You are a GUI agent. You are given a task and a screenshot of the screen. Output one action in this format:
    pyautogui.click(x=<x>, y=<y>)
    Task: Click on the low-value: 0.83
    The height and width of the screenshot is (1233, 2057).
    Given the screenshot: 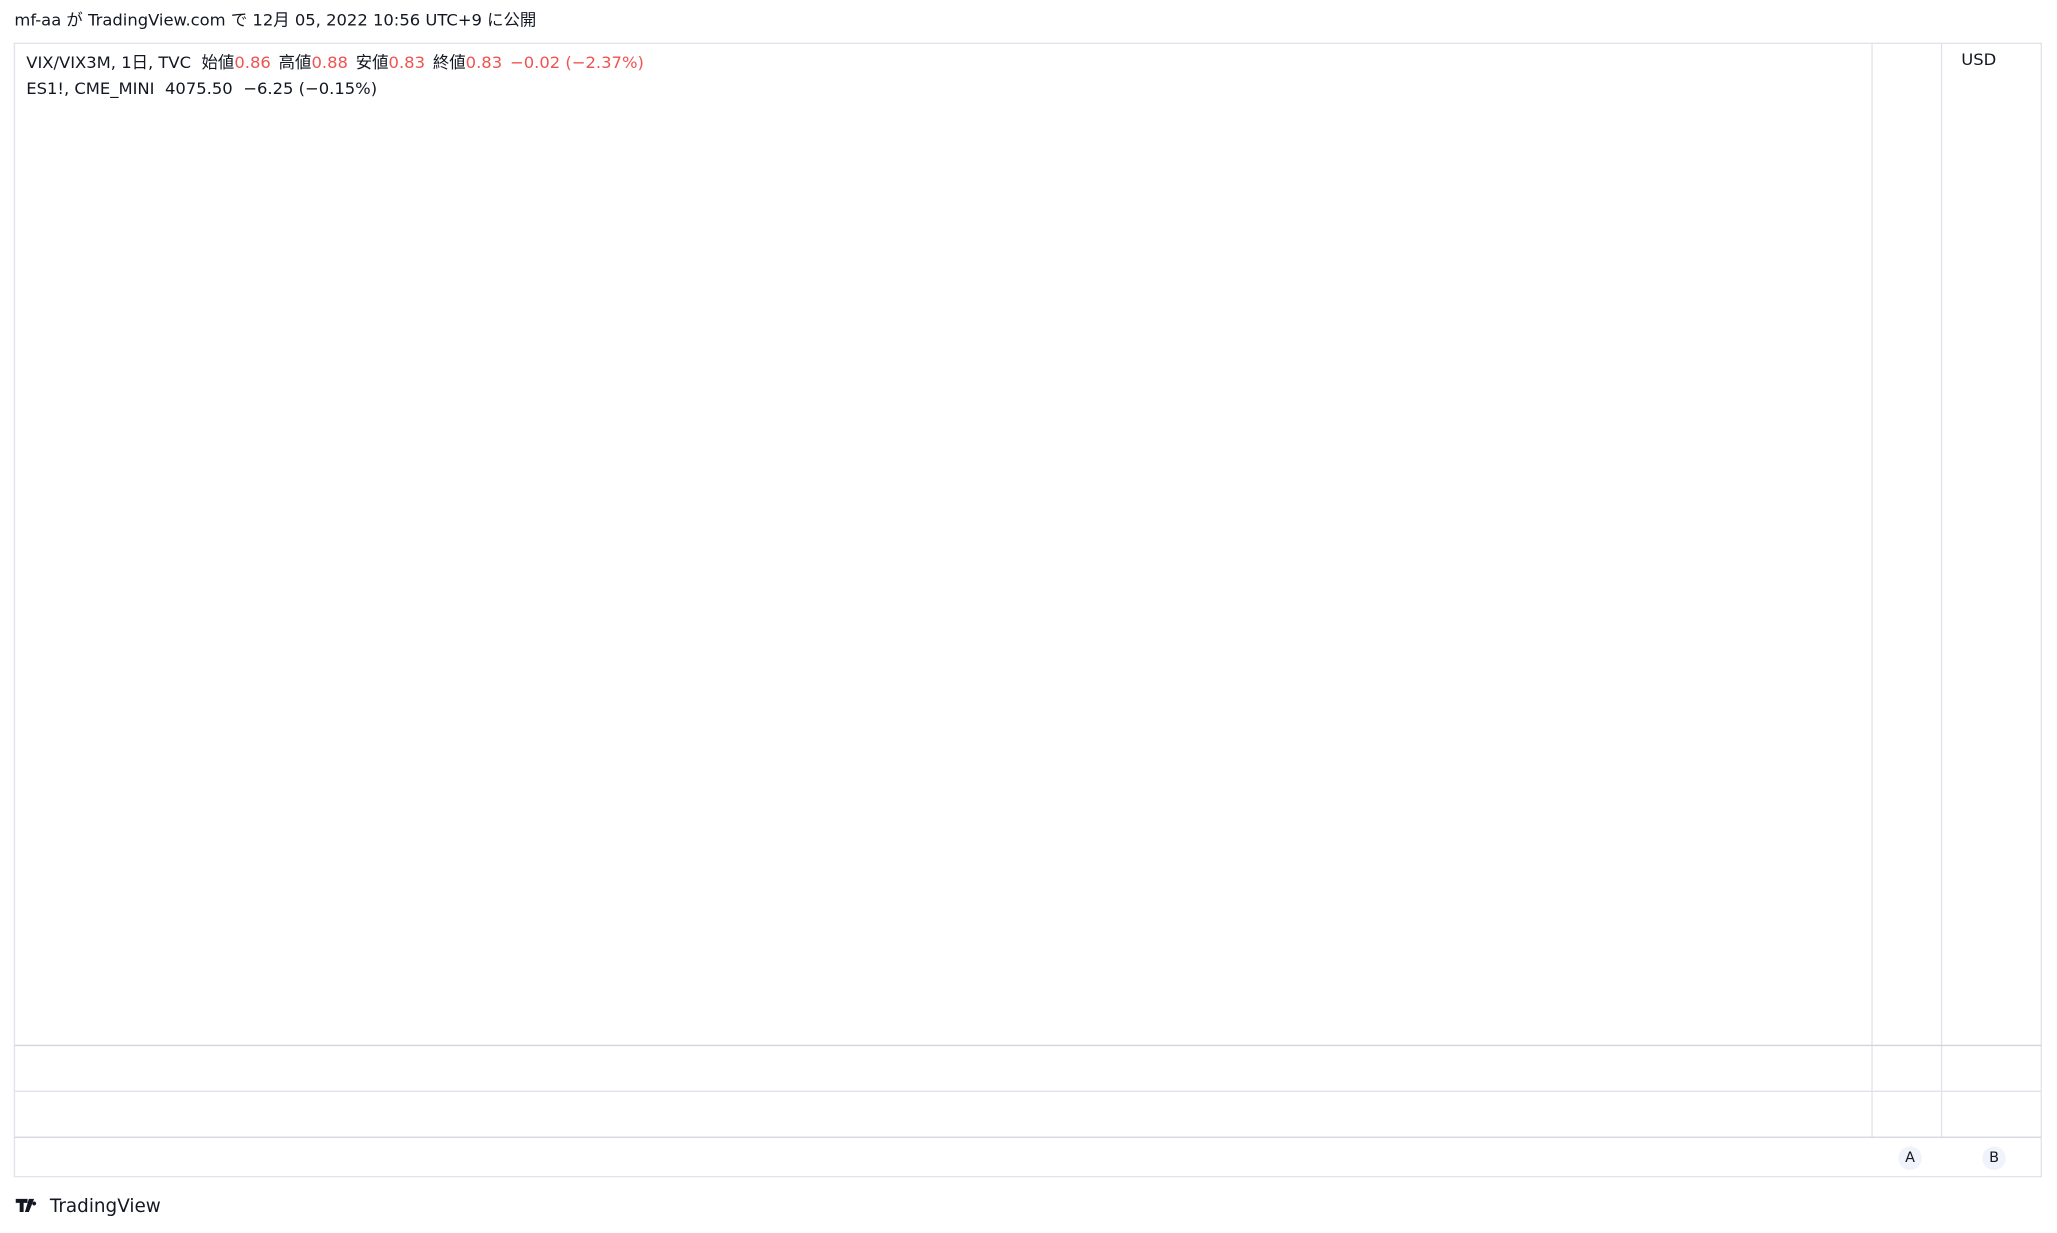 What is the action you would take?
    pyautogui.click(x=407, y=61)
    